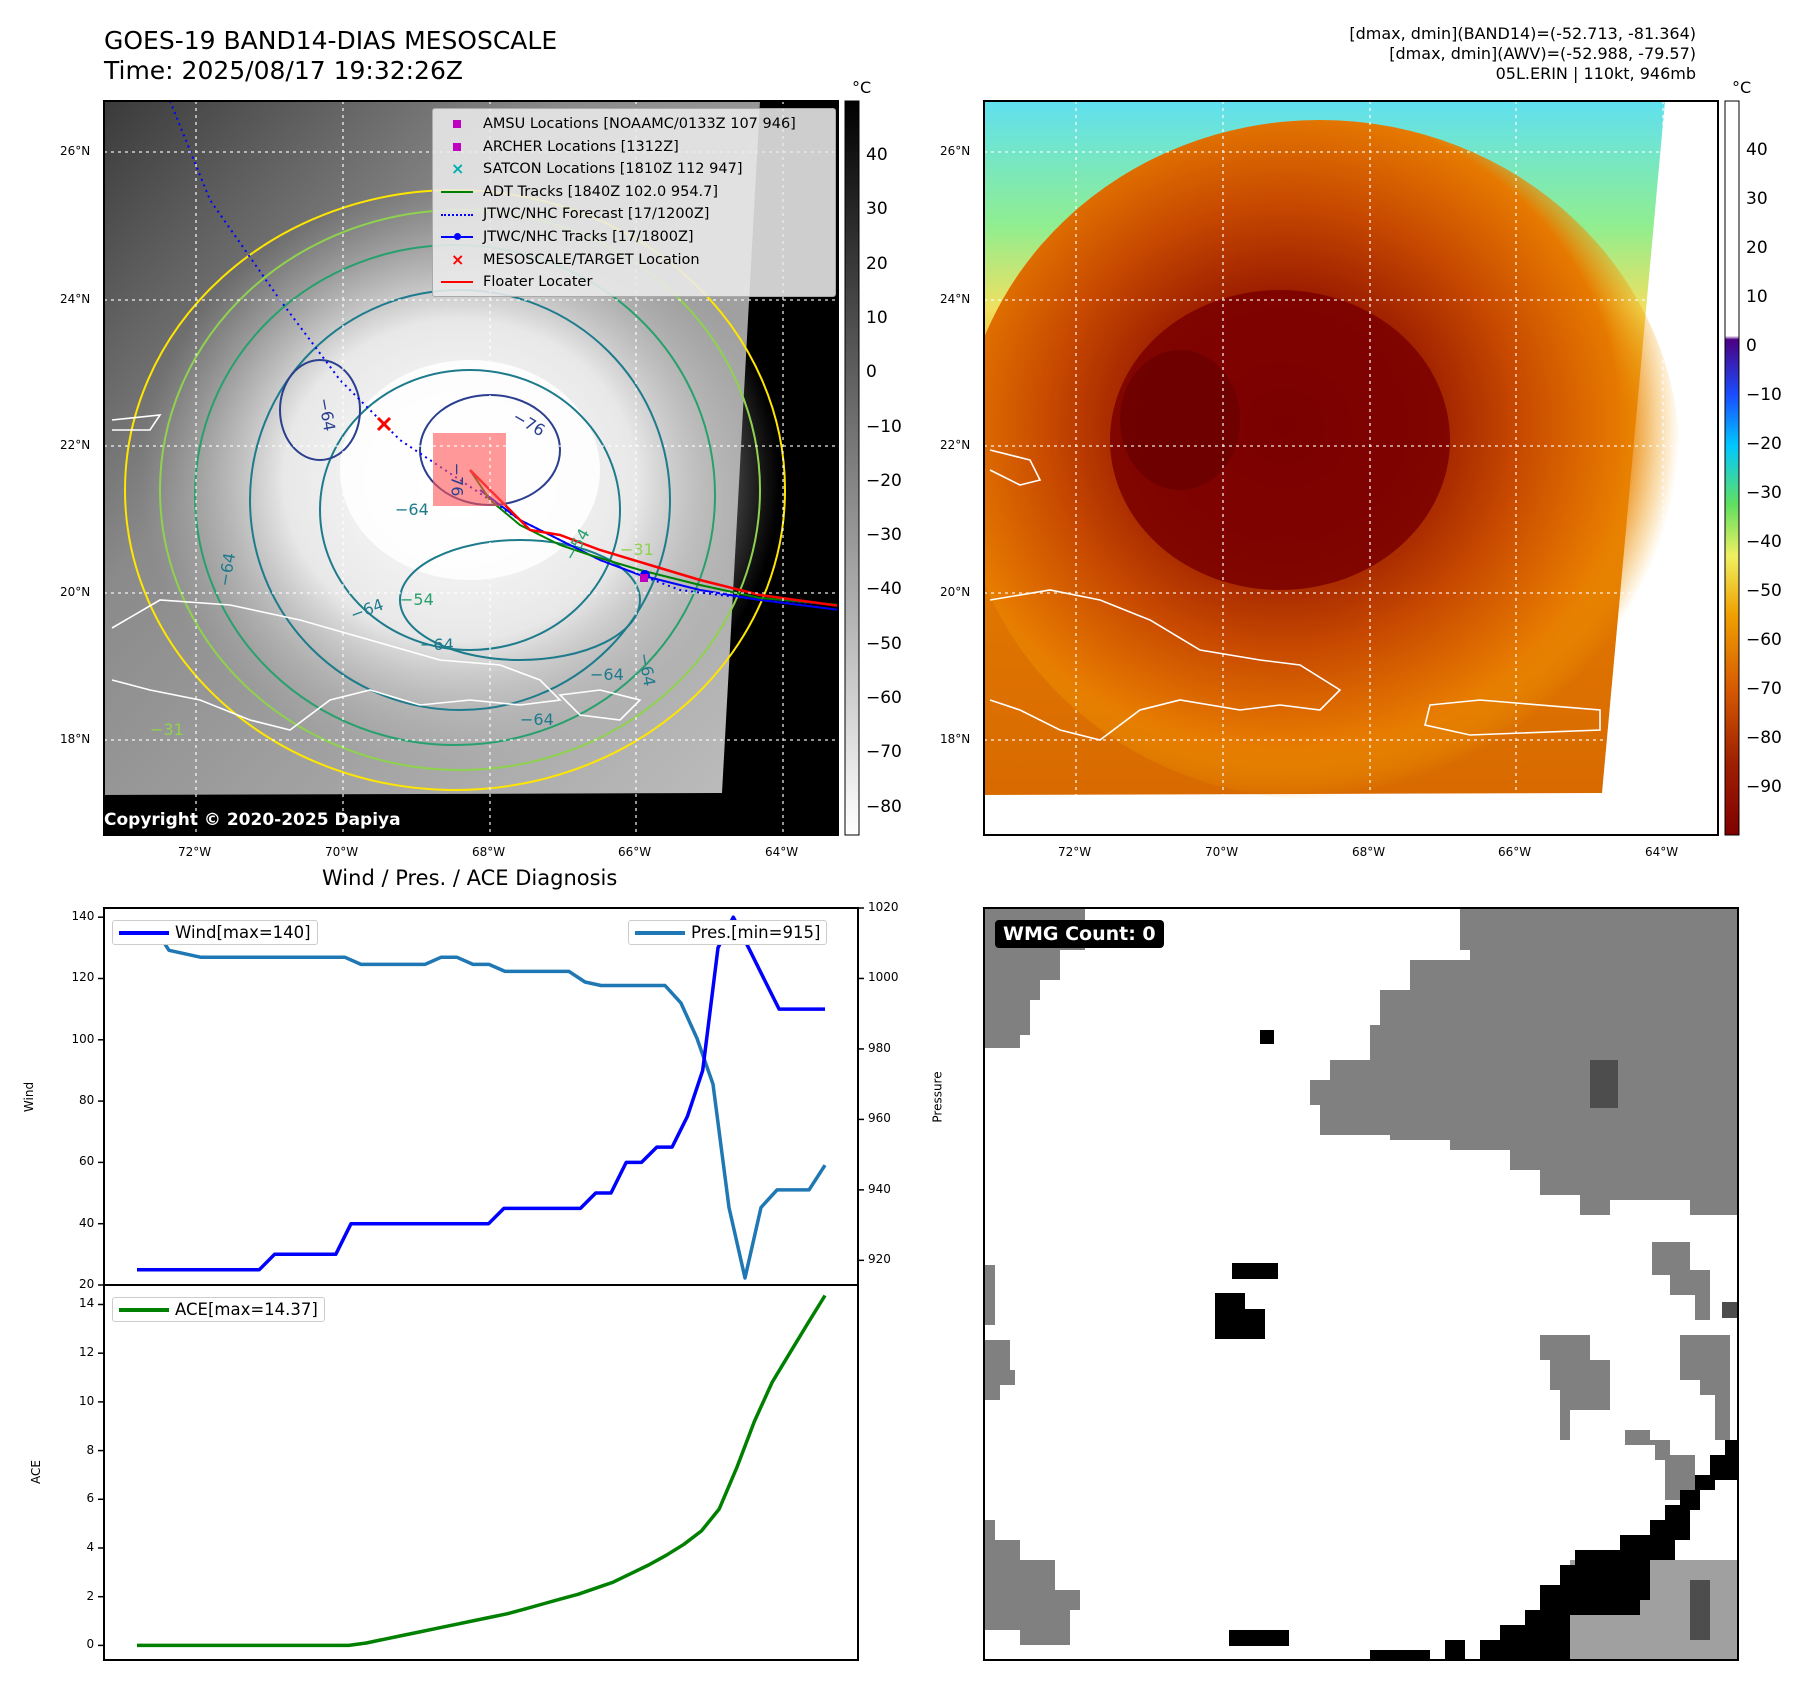 The image size is (1797, 1690). I want to click on lon-tick-label: 72°W, so click(1075, 852).